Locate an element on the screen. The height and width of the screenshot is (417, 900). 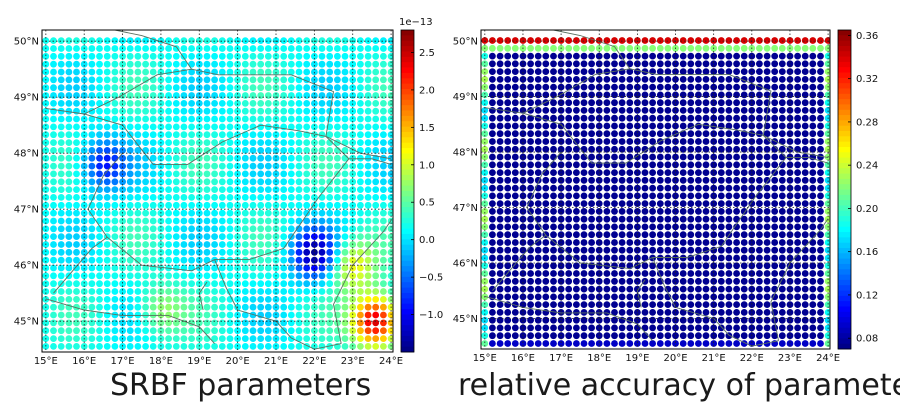
x-tick-label: 15°E is located at coordinates (485, 358).